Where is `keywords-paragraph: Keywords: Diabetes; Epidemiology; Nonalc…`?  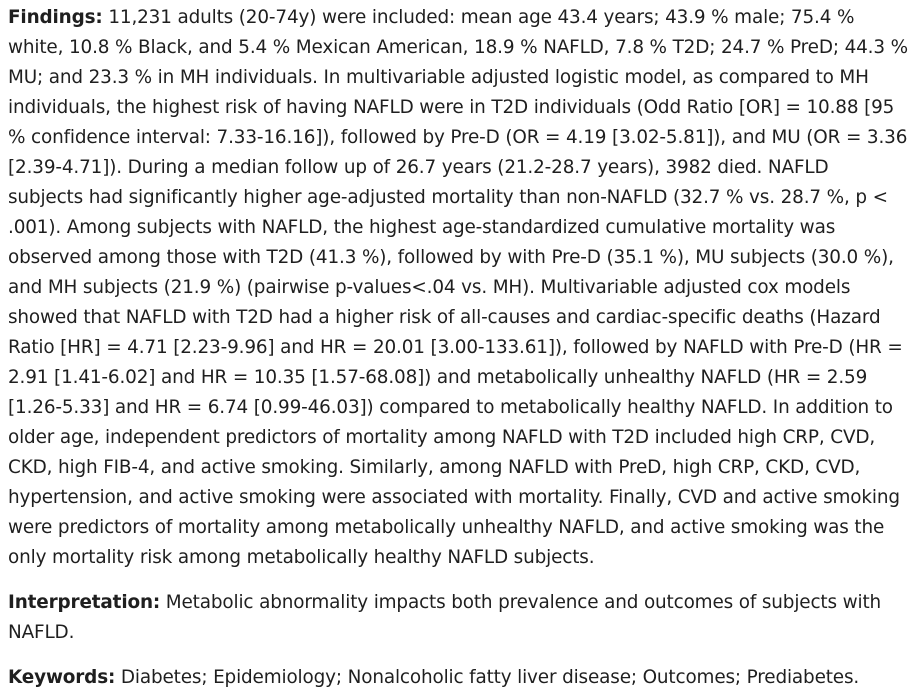 keywords-paragraph: Keywords: Diabetes; Epidemiology; Nonalc… is located at coordinates (458, 678).